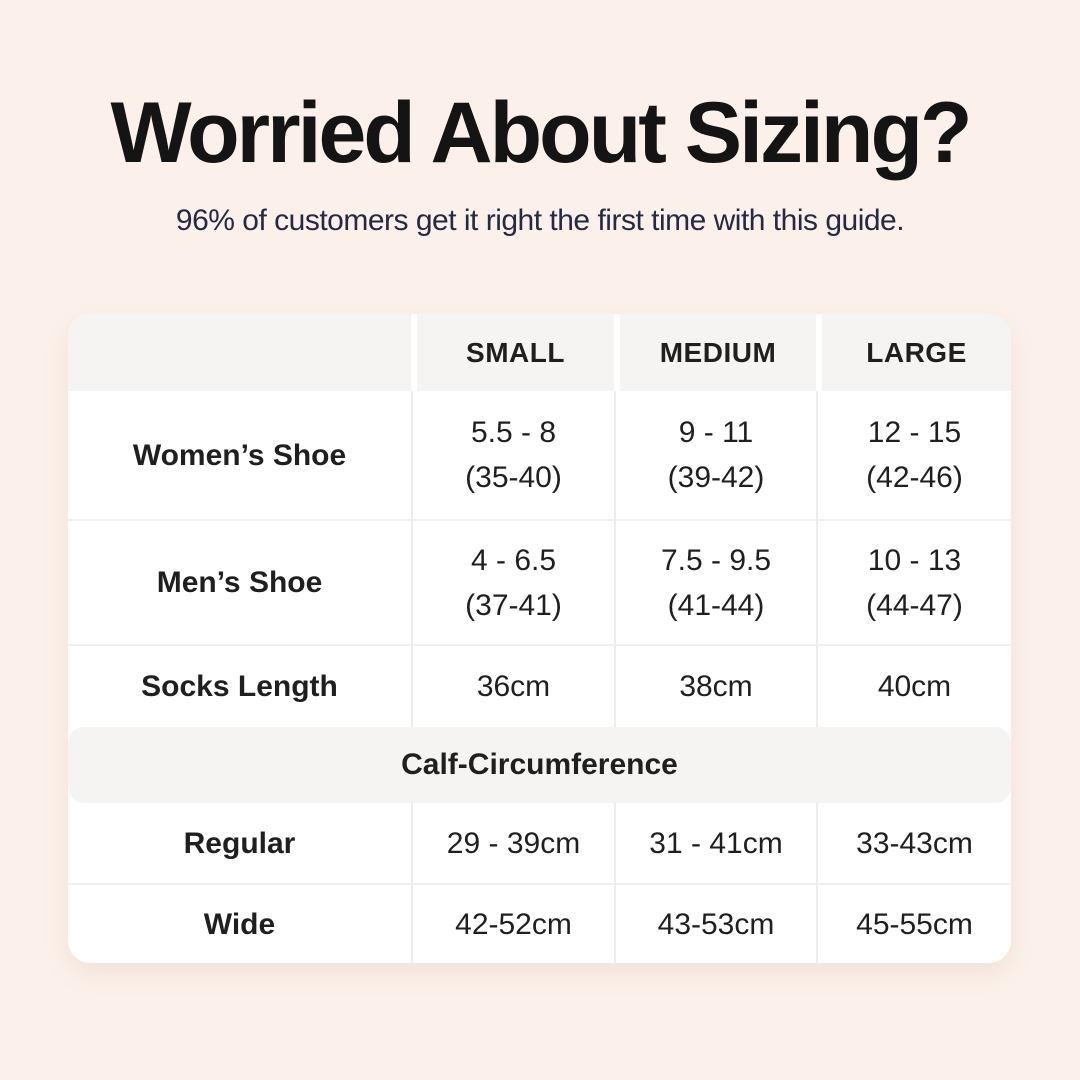 This screenshot has width=1080, height=1080. What do you see at coordinates (715, 455) in the screenshot?
I see `cell-womens-medium: 9 - 11 (39-42)` at bounding box center [715, 455].